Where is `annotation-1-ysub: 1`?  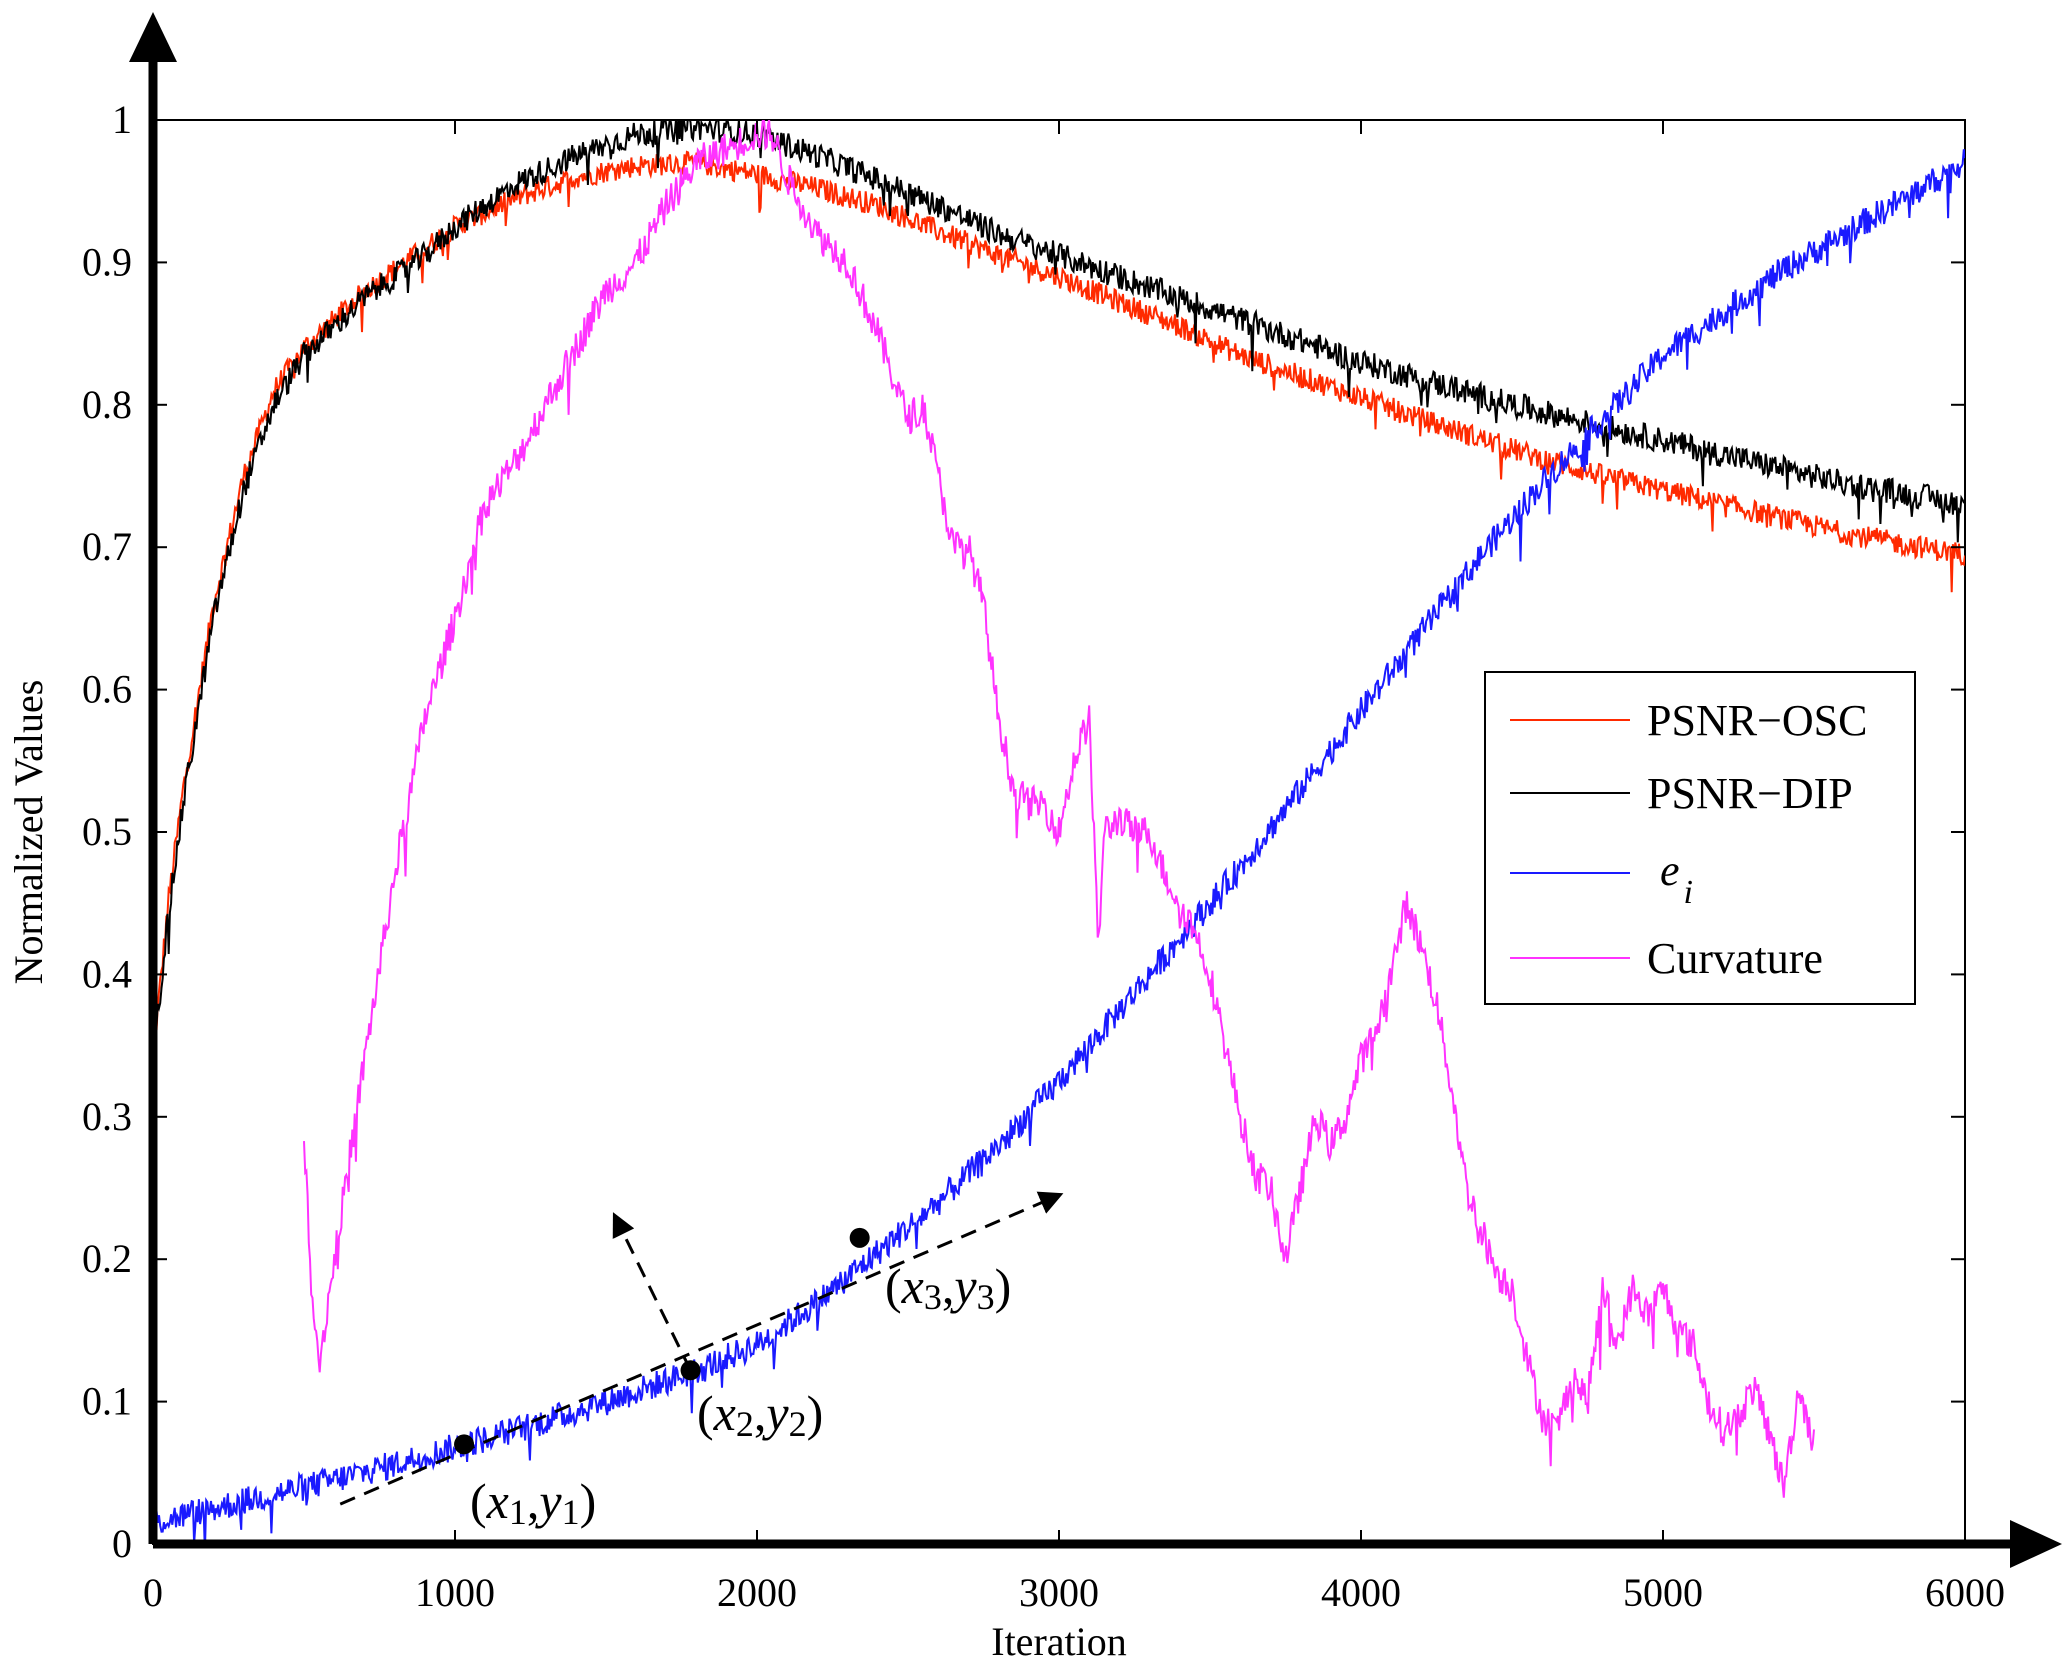 annotation-1-ysub: 1 is located at coordinates (571, 1512).